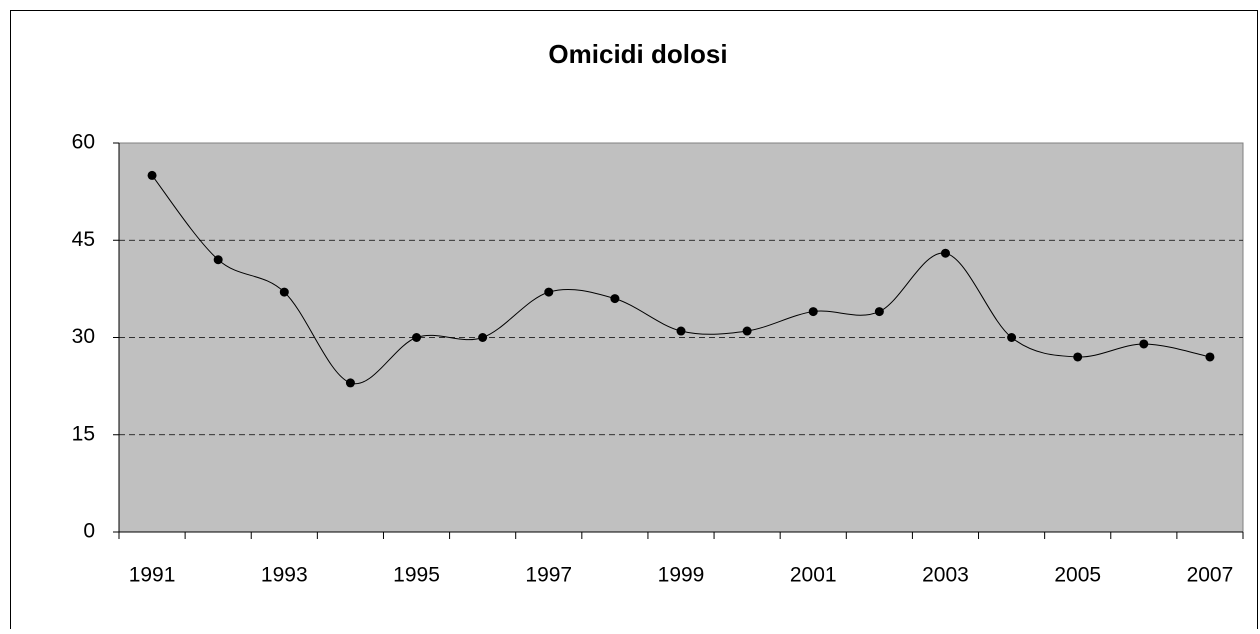 The image size is (1260, 634). Describe the element at coordinates (813, 575) in the screenshot. I see `x-tick-label: 2001` at that location.